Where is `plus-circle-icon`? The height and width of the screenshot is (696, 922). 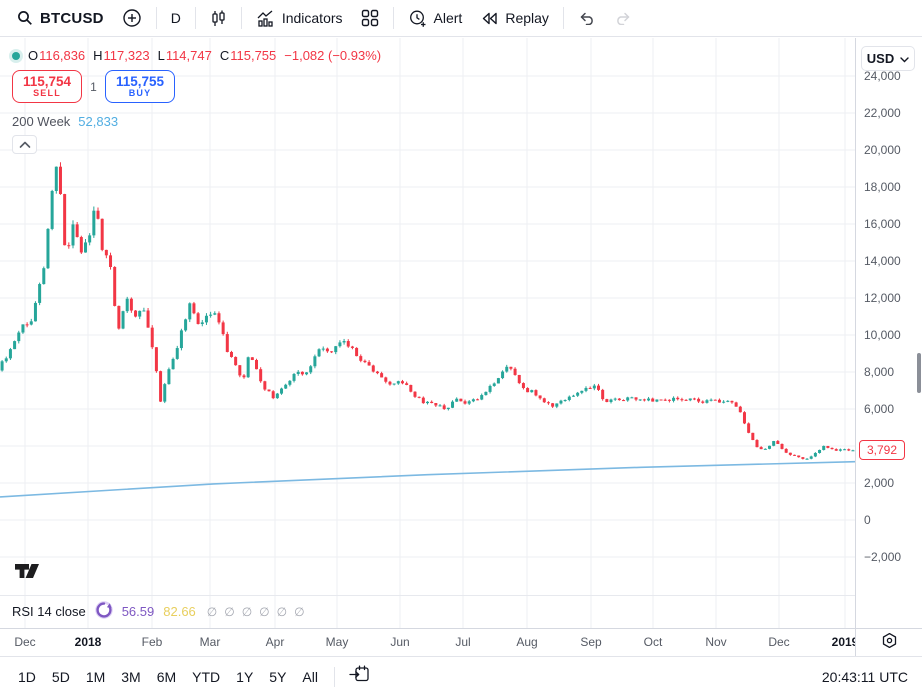 plus-circle-icon is located at coordinates (132, 18).